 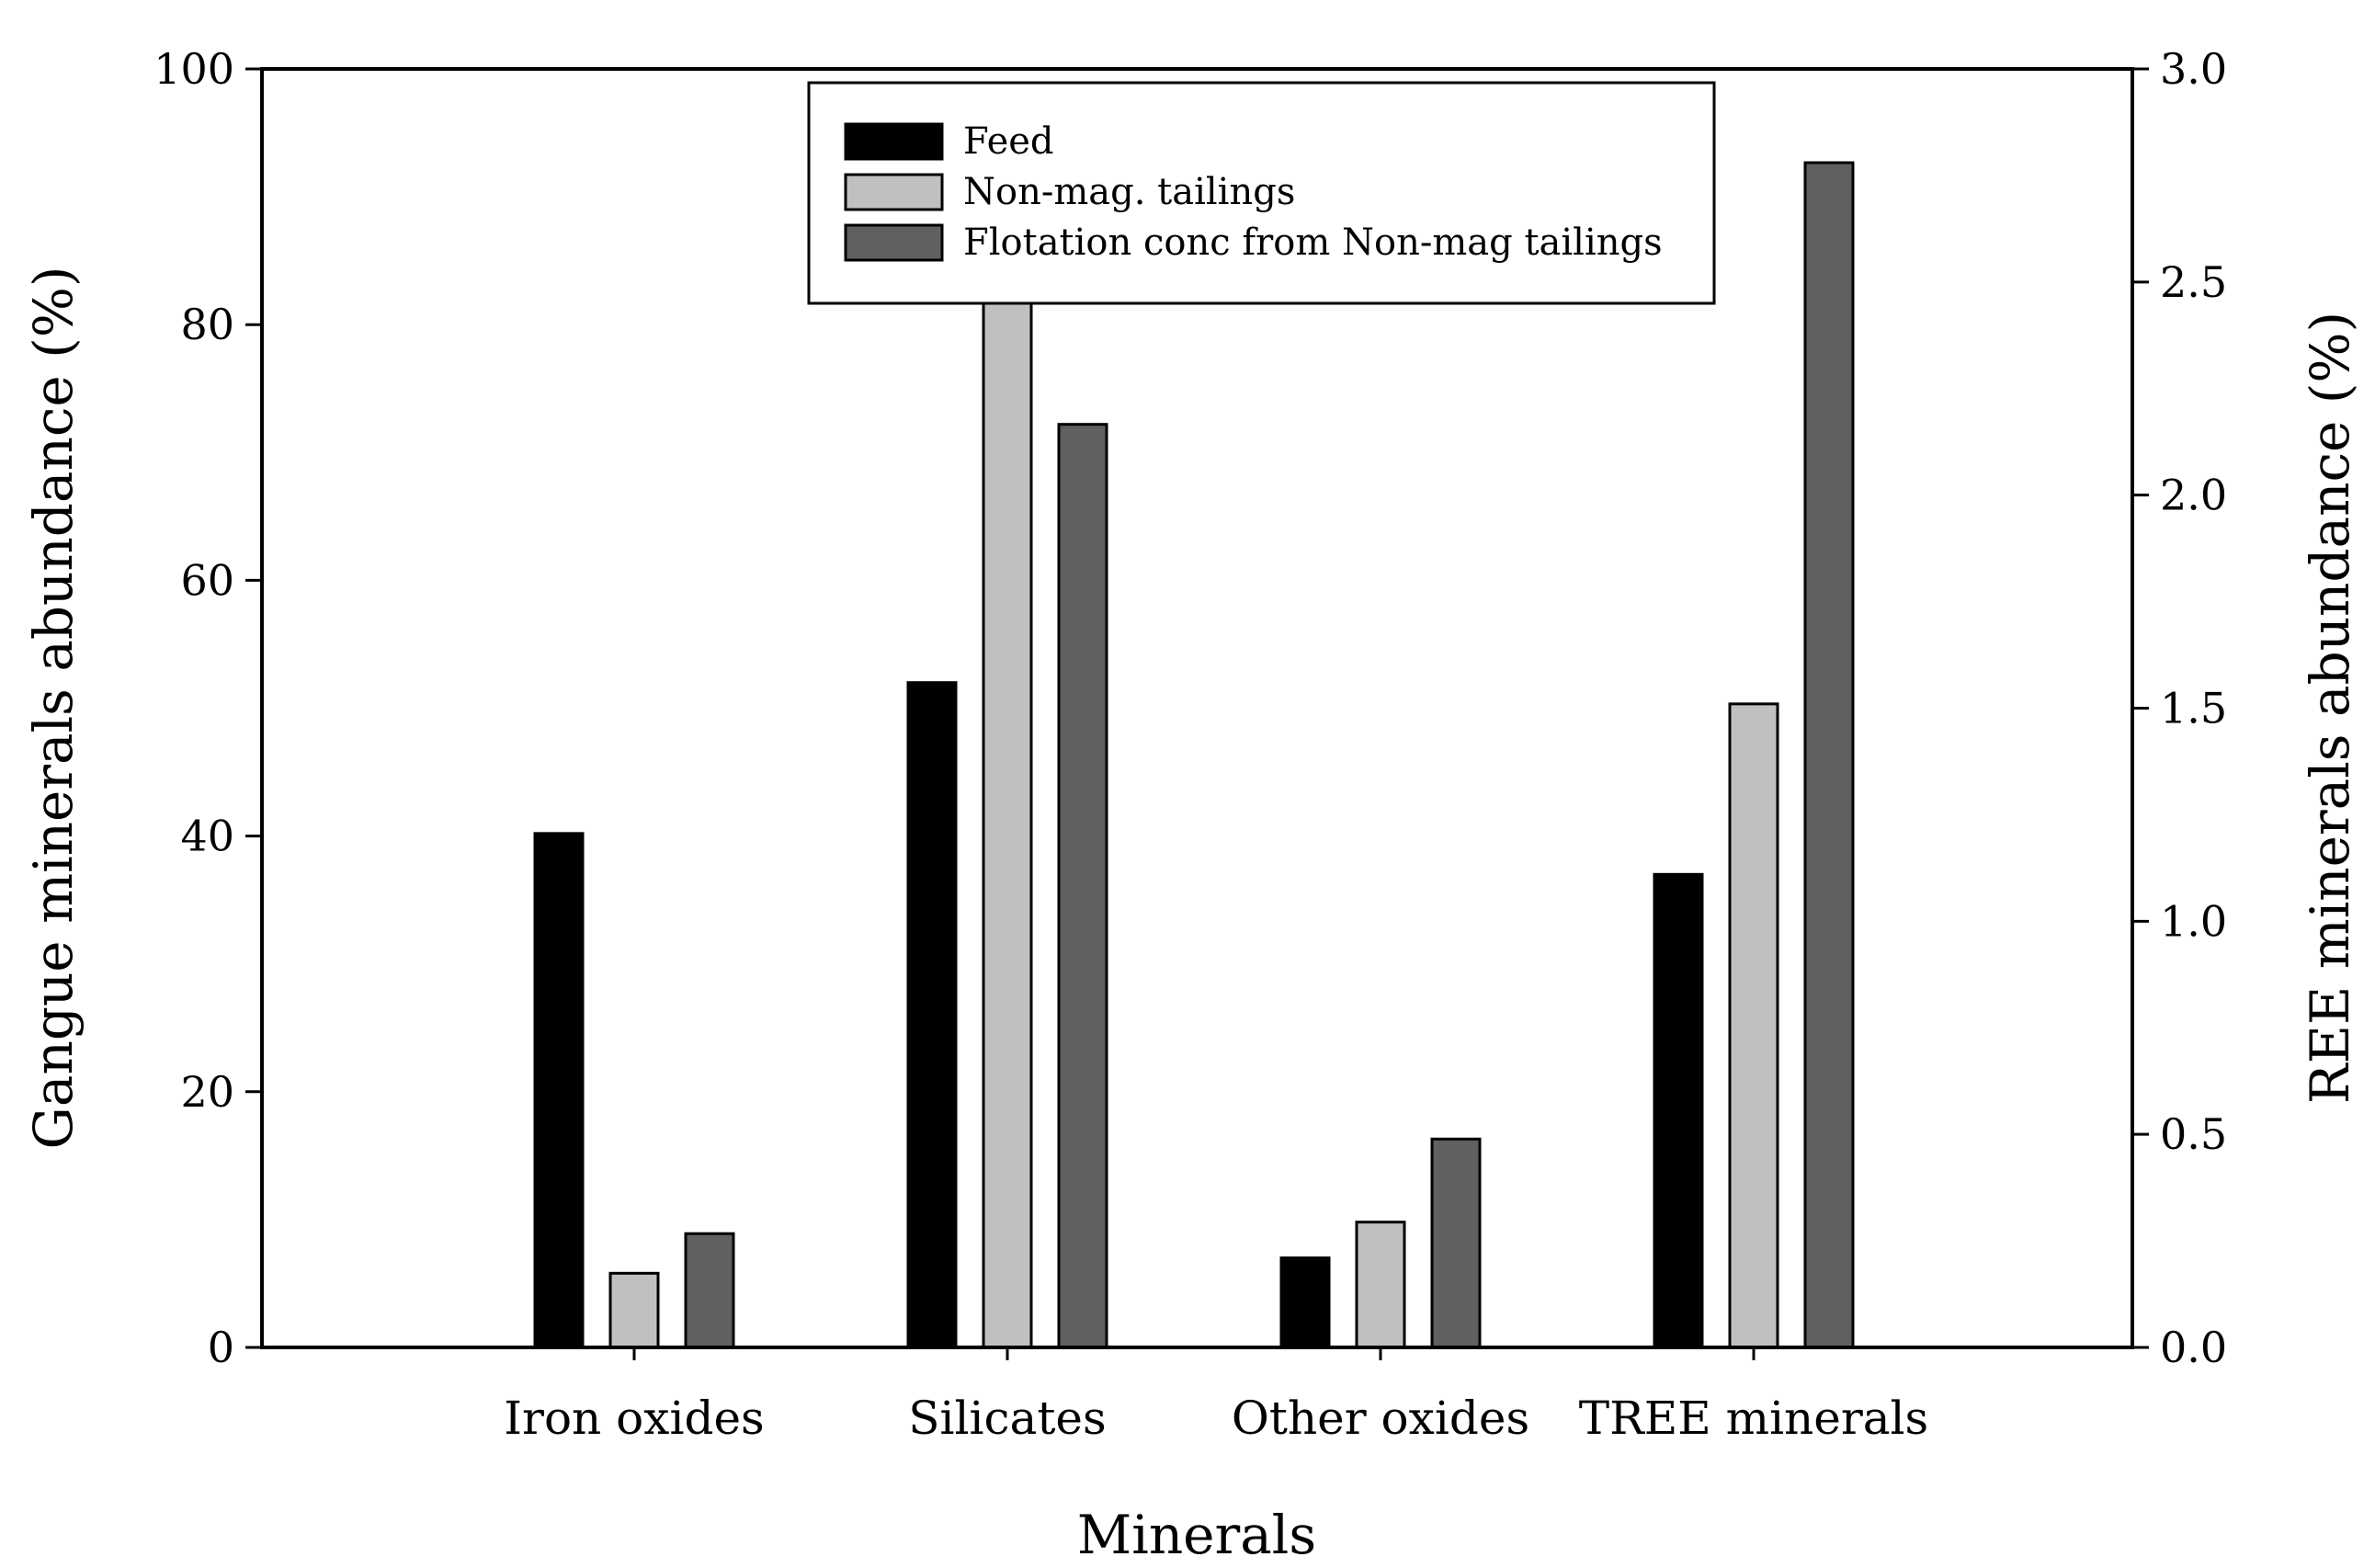 I want to click on legend-label-series-2: Non-mag. tailings, so click(x=1129, y=192).